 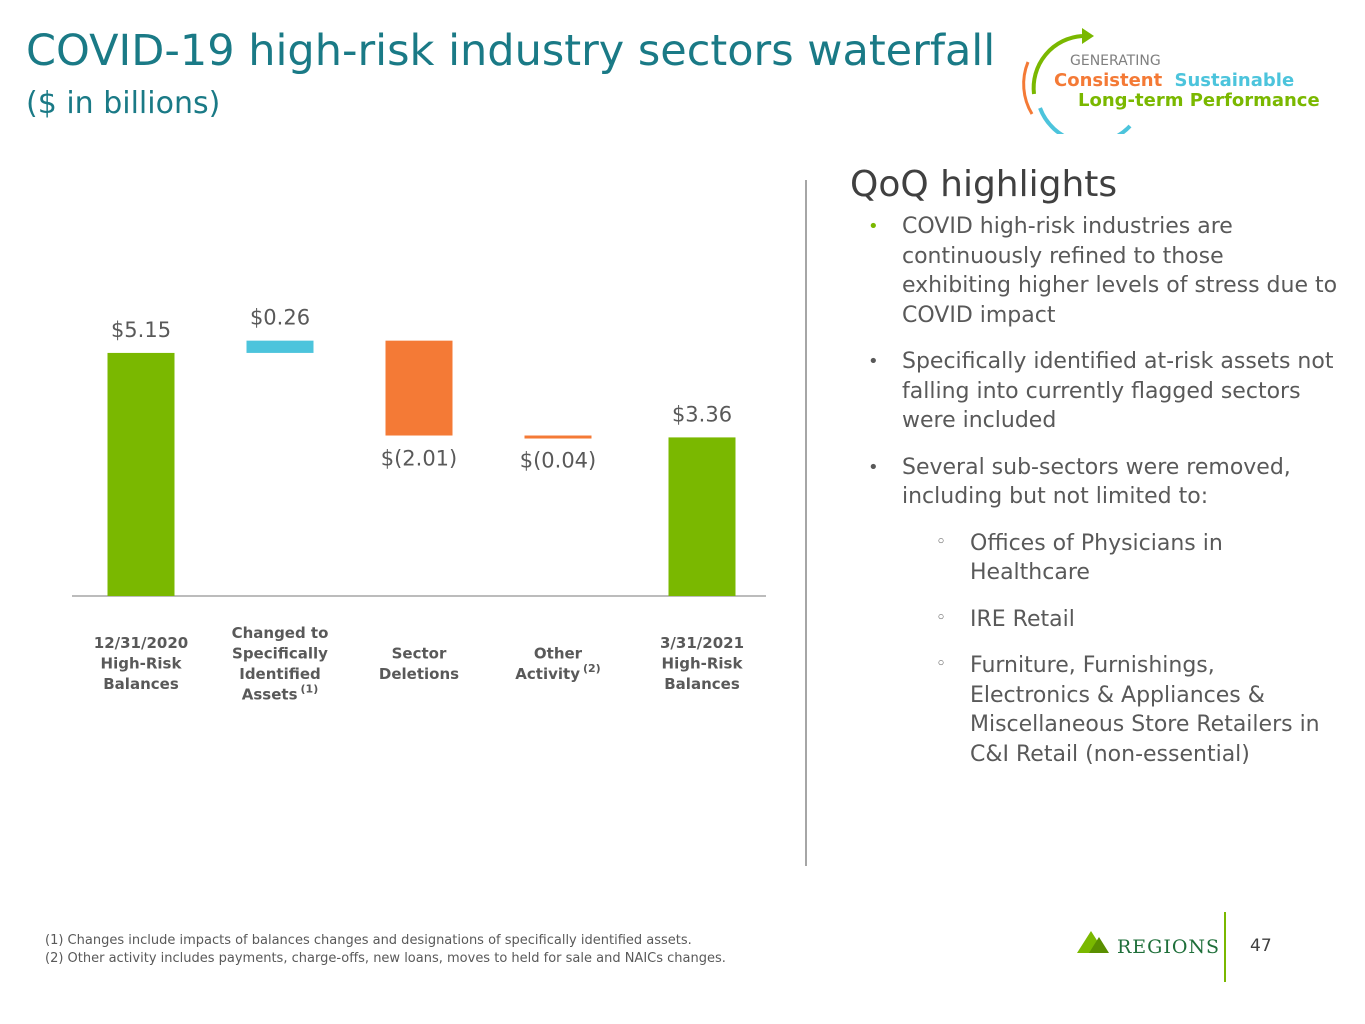 I want to click on category-label-line: 12/31/2020, so click(x=141, y=643).